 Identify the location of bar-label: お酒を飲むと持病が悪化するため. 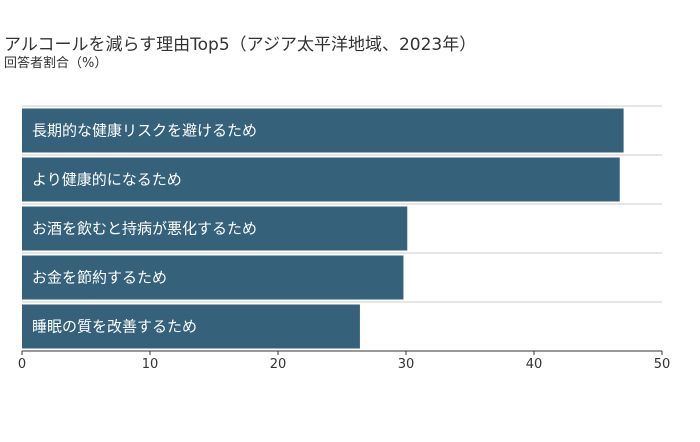
(144, 229).